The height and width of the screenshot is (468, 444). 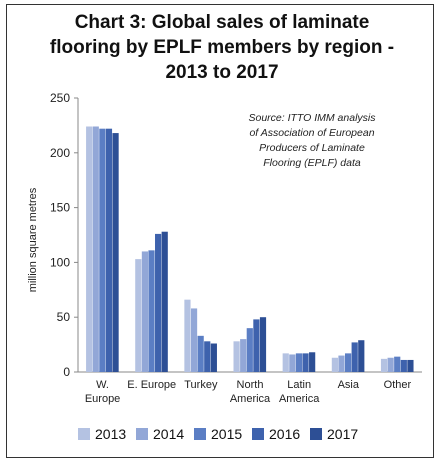 What do you see at coordinates (60, 262) in the screenshot?
I see `y-tick-label: 100` at bounding box center [60, 262].